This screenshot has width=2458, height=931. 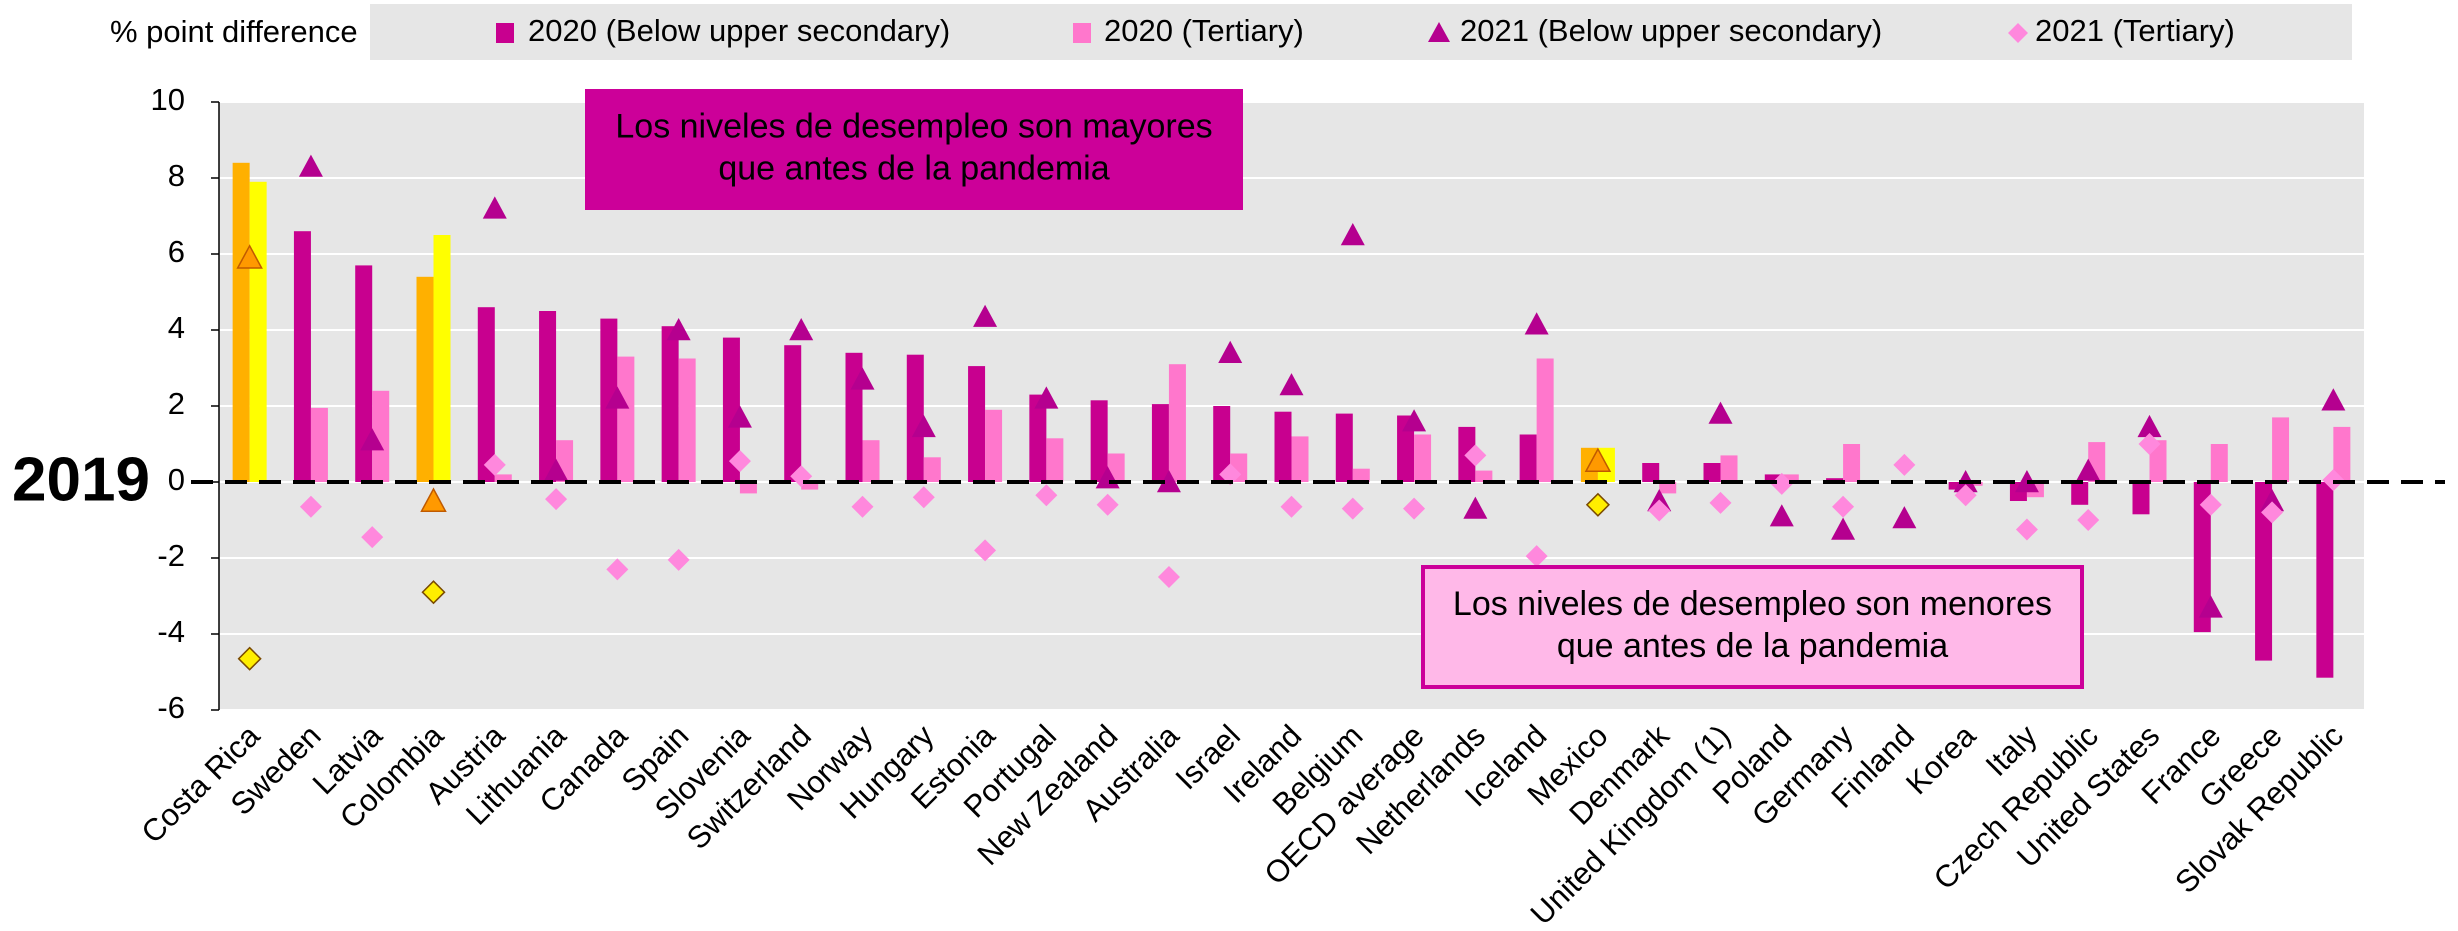 What do you see at coordinates (176, 251) in the screenshot?
I see `y-tick-label: 6` at bounding box center [176, 251].